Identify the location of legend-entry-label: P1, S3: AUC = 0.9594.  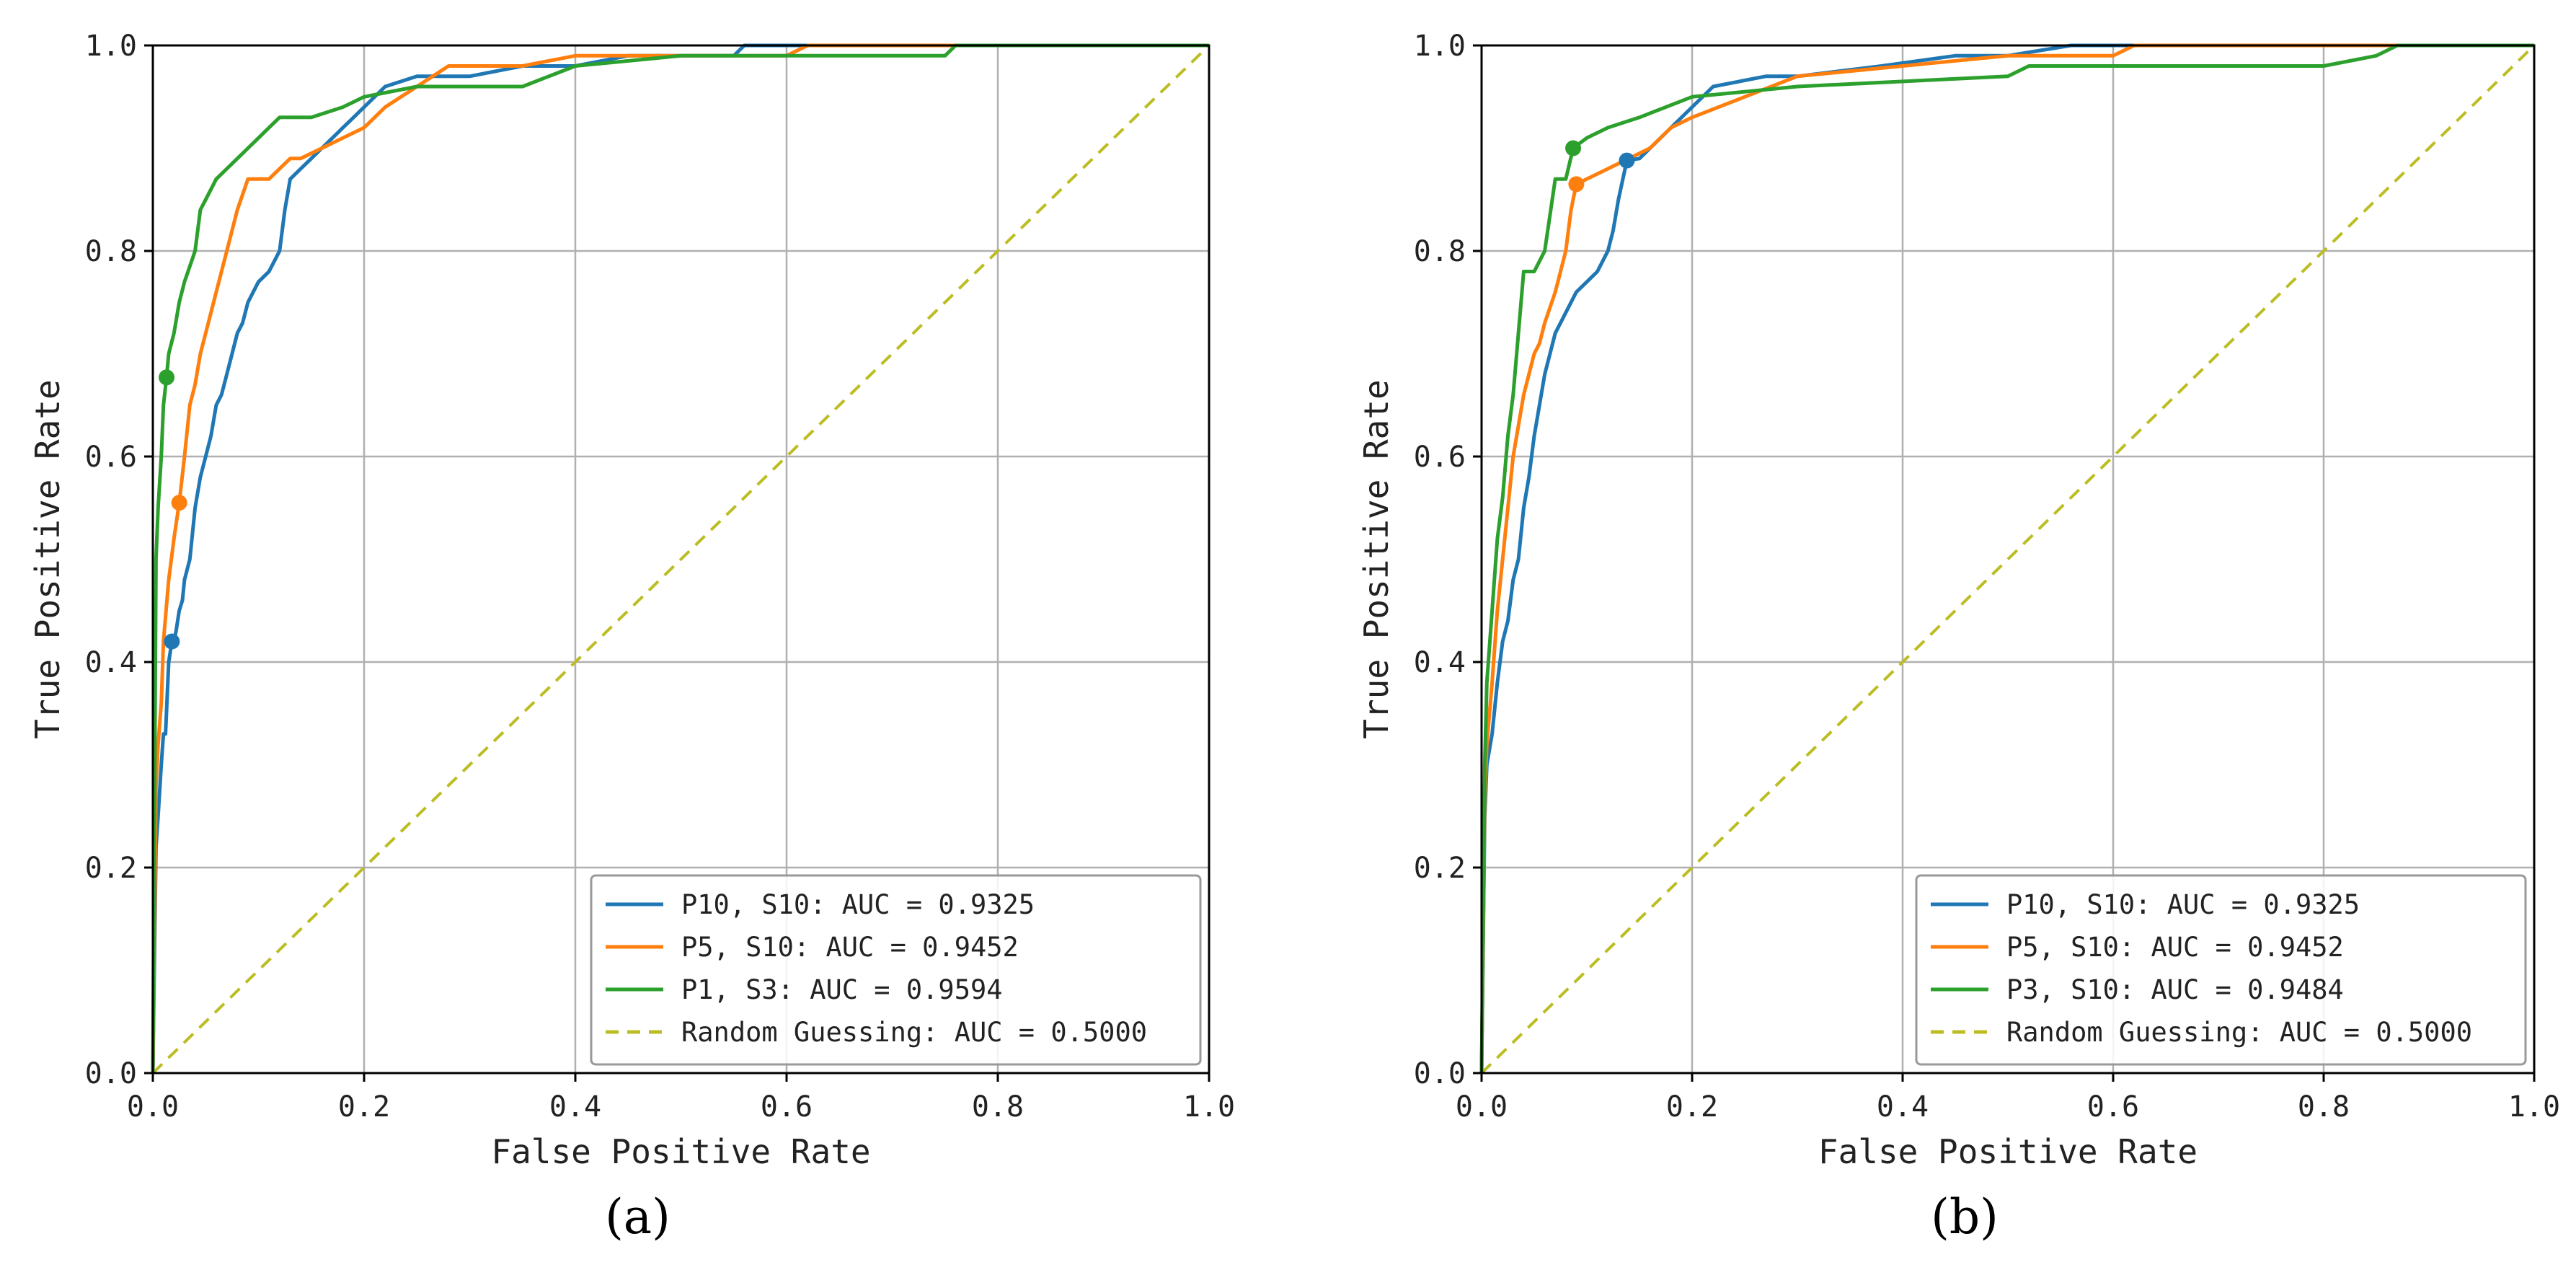
(842, 990).